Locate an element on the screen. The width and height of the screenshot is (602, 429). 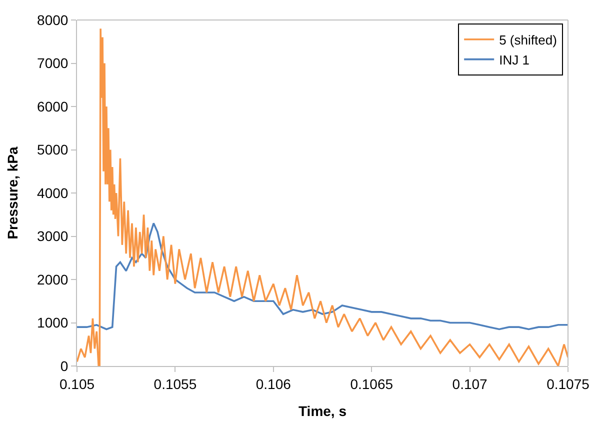
x-tick-label: 0.1075 is located at coordinates (568, 384).